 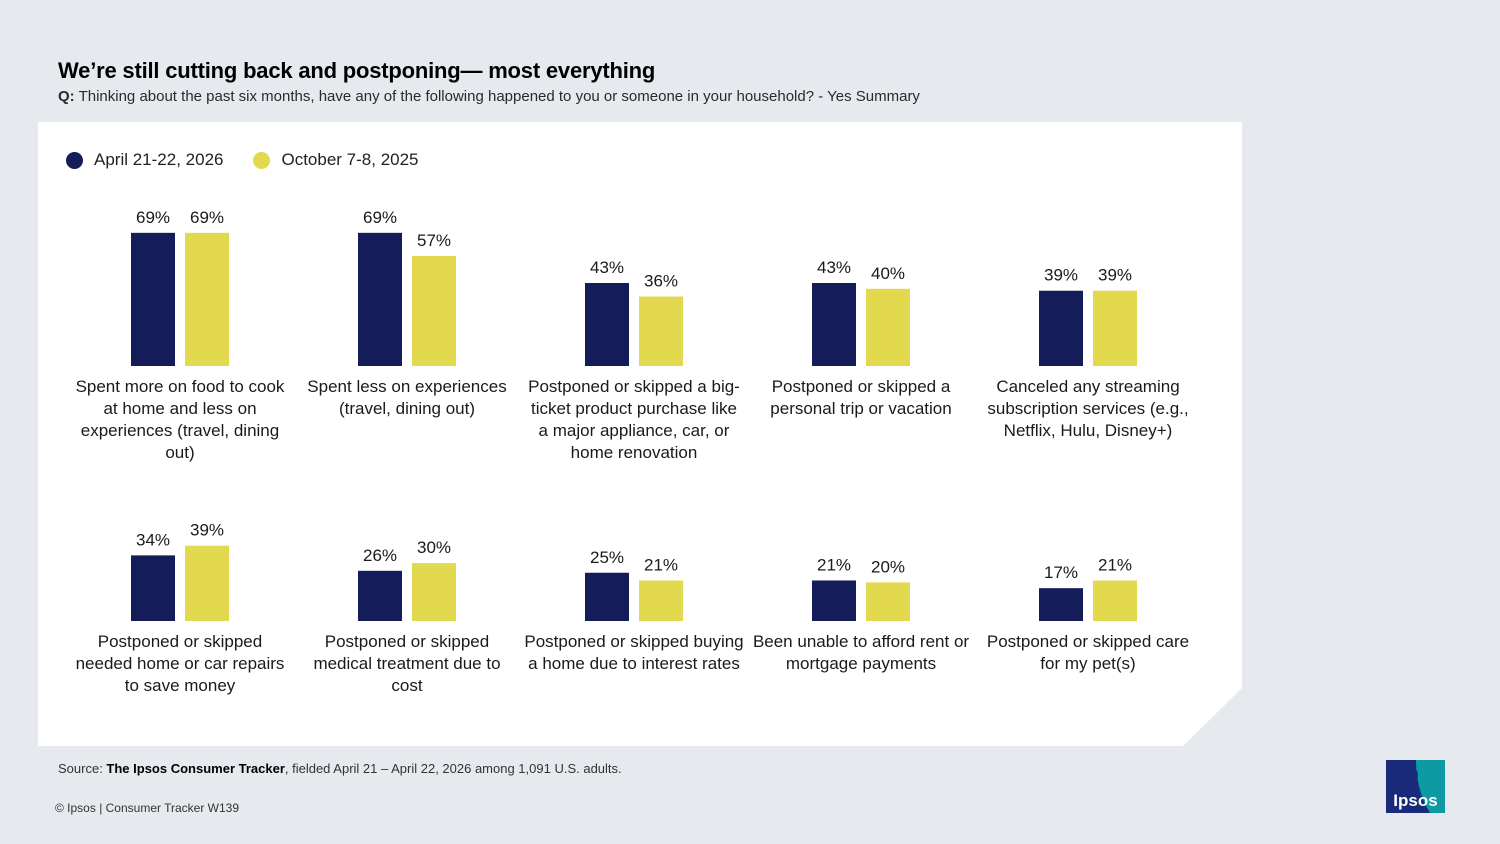 What do you see at coordinates (159, 159) in the screenshot?
I see `legend-label-2026: April 21-22, 2026` at bounding box center [159, 159].